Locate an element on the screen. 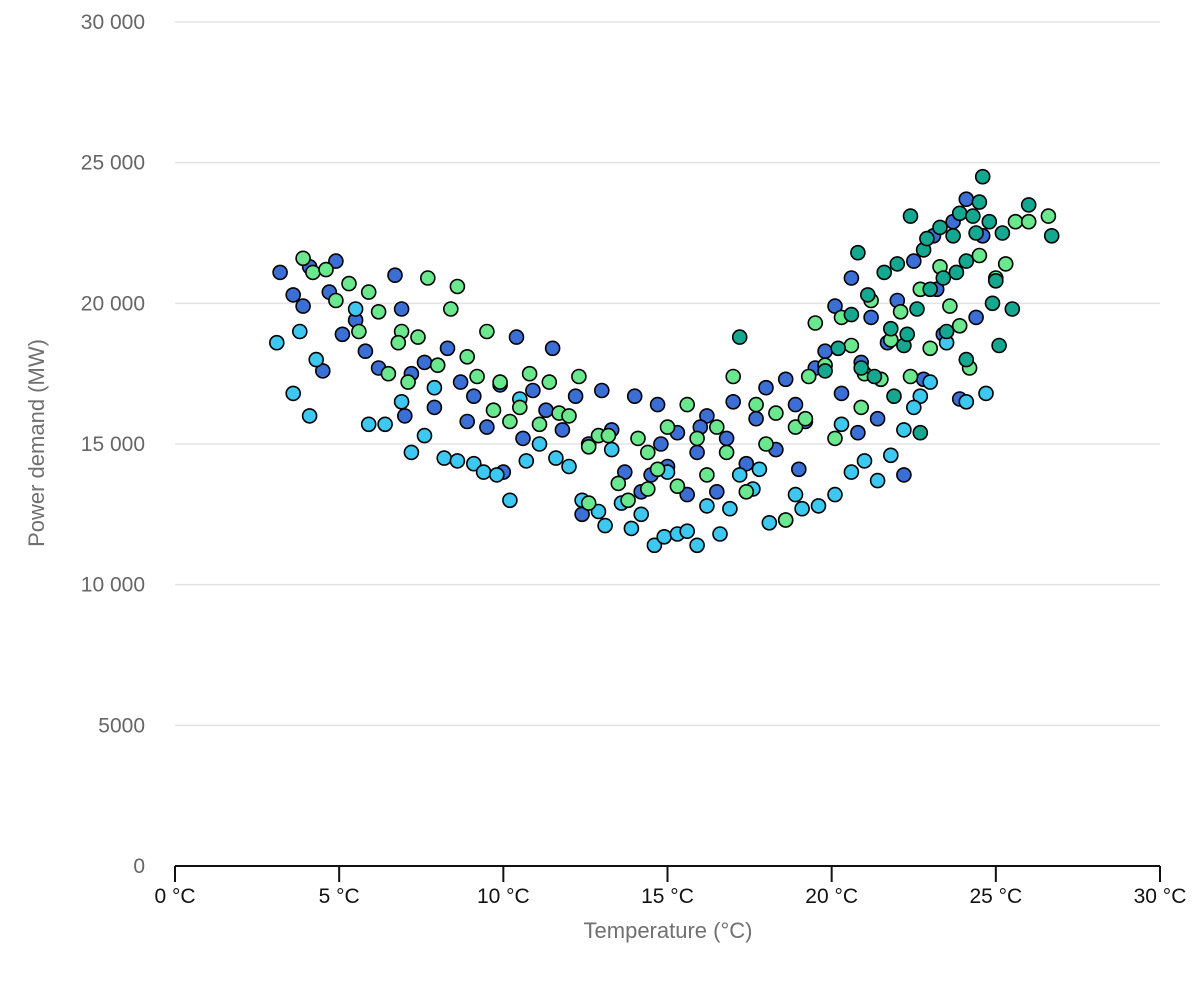  x-tick-label: 10 °C is located at coordinates (503, 896).